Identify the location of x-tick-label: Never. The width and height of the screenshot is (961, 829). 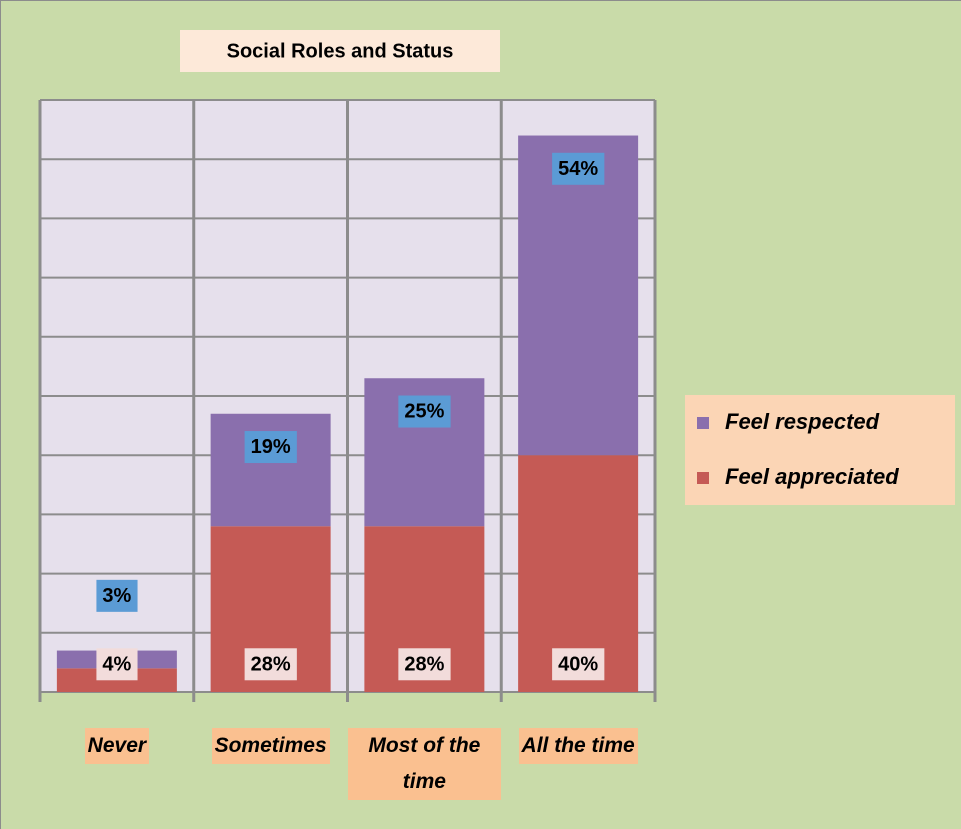
(117, 746).